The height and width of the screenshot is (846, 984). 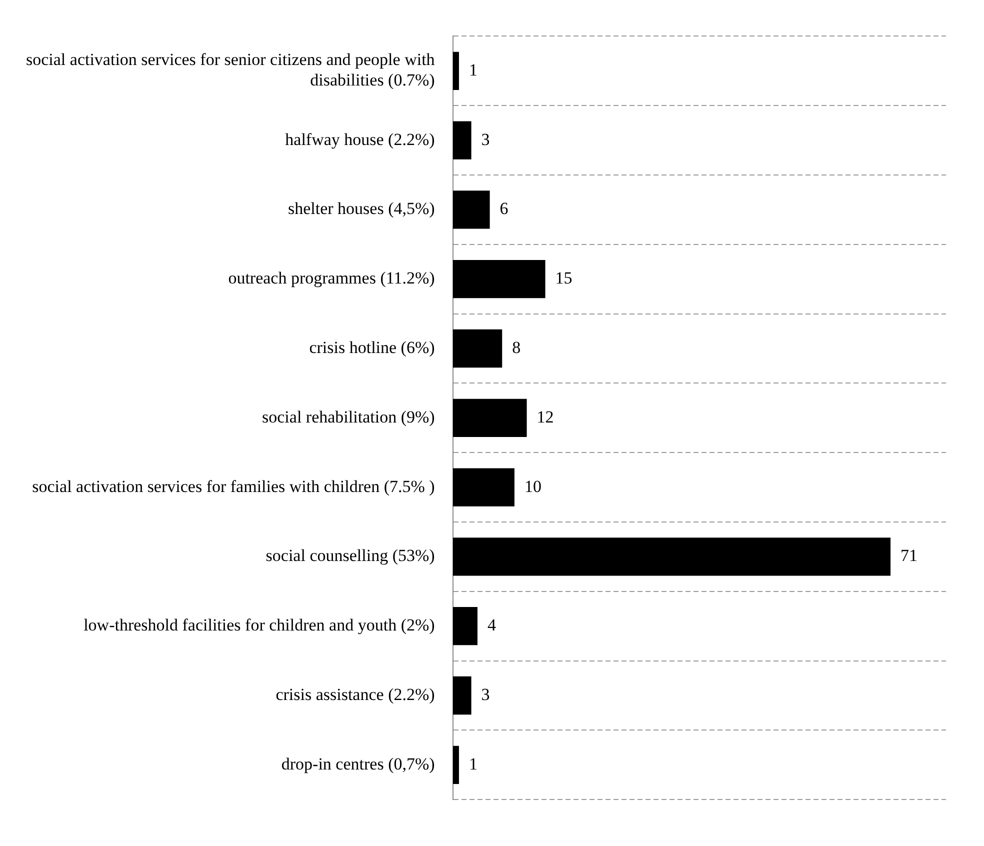 I want to click on y-tick-label: drop-in centres (0,7%), so click(x=358, y=764).